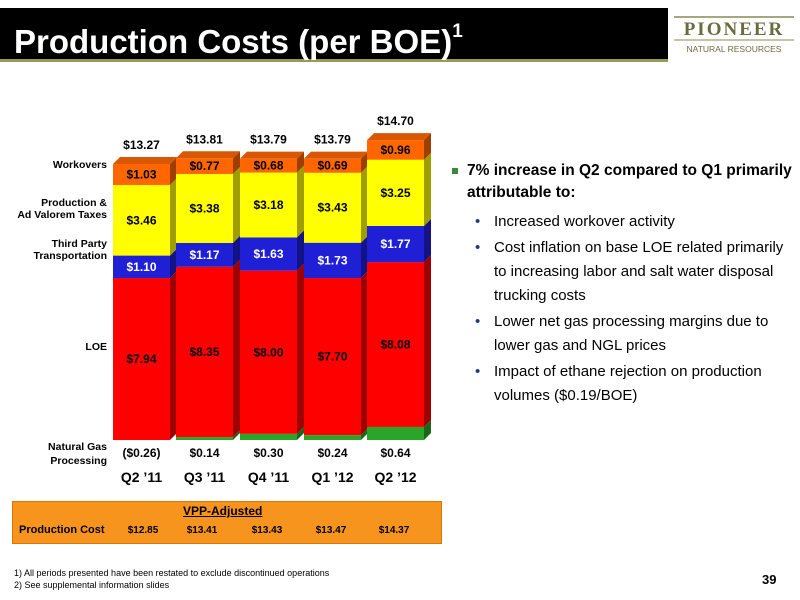 The width and height of the screenshot is (800, 600). Describe the element at coordinates (74, 203) in the screenshot. I see `series-axis-label: Production &` at that location.